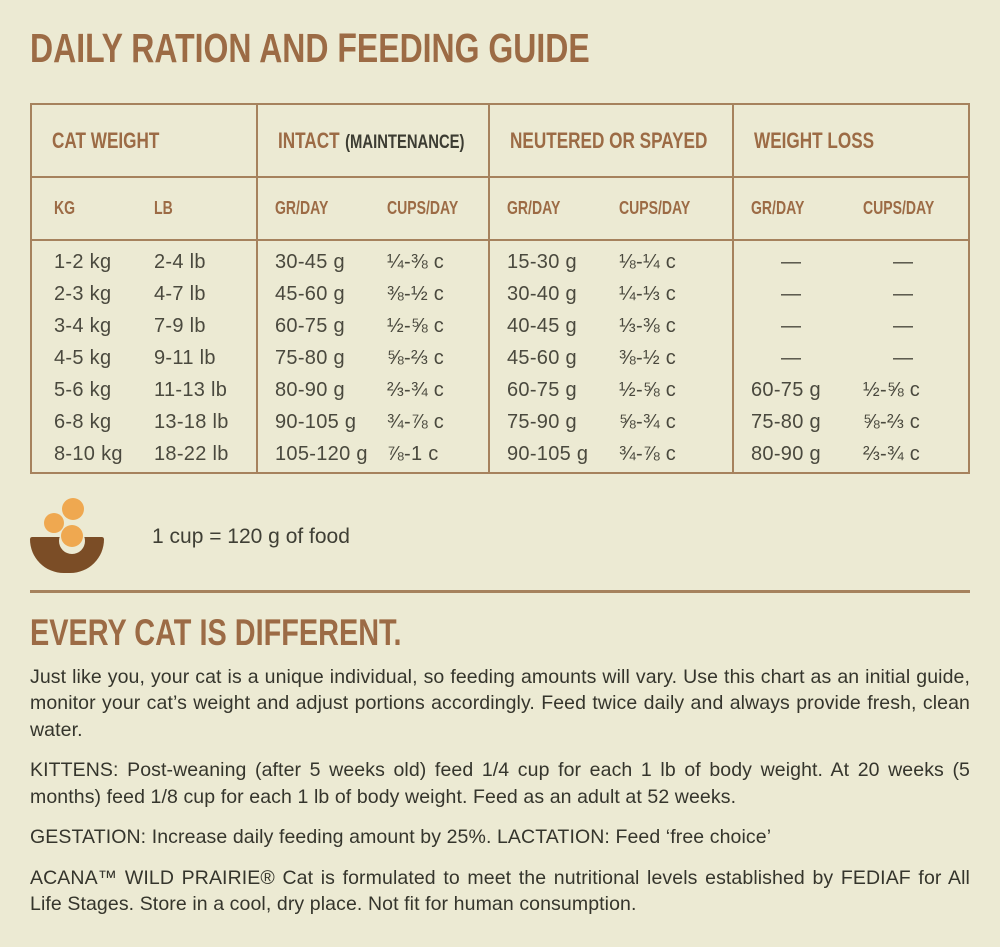 This screenshot has width=1000, height=947. Describe the element at coordinates (144, 142) in the screenshot. I see `column-header-cat-weight: CAT WEIGHT` at that location.